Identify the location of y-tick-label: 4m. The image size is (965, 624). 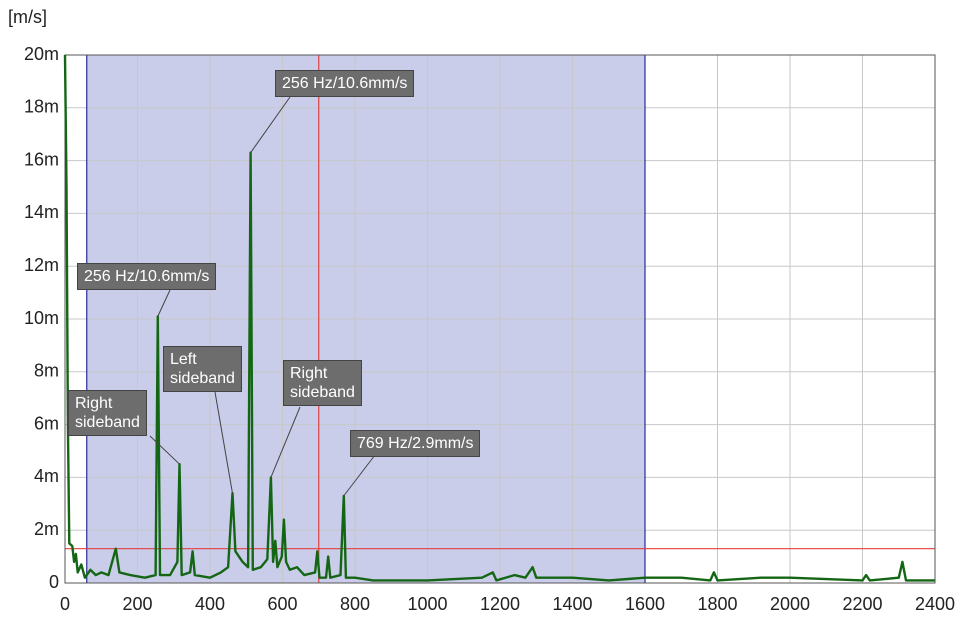
(46, 476).